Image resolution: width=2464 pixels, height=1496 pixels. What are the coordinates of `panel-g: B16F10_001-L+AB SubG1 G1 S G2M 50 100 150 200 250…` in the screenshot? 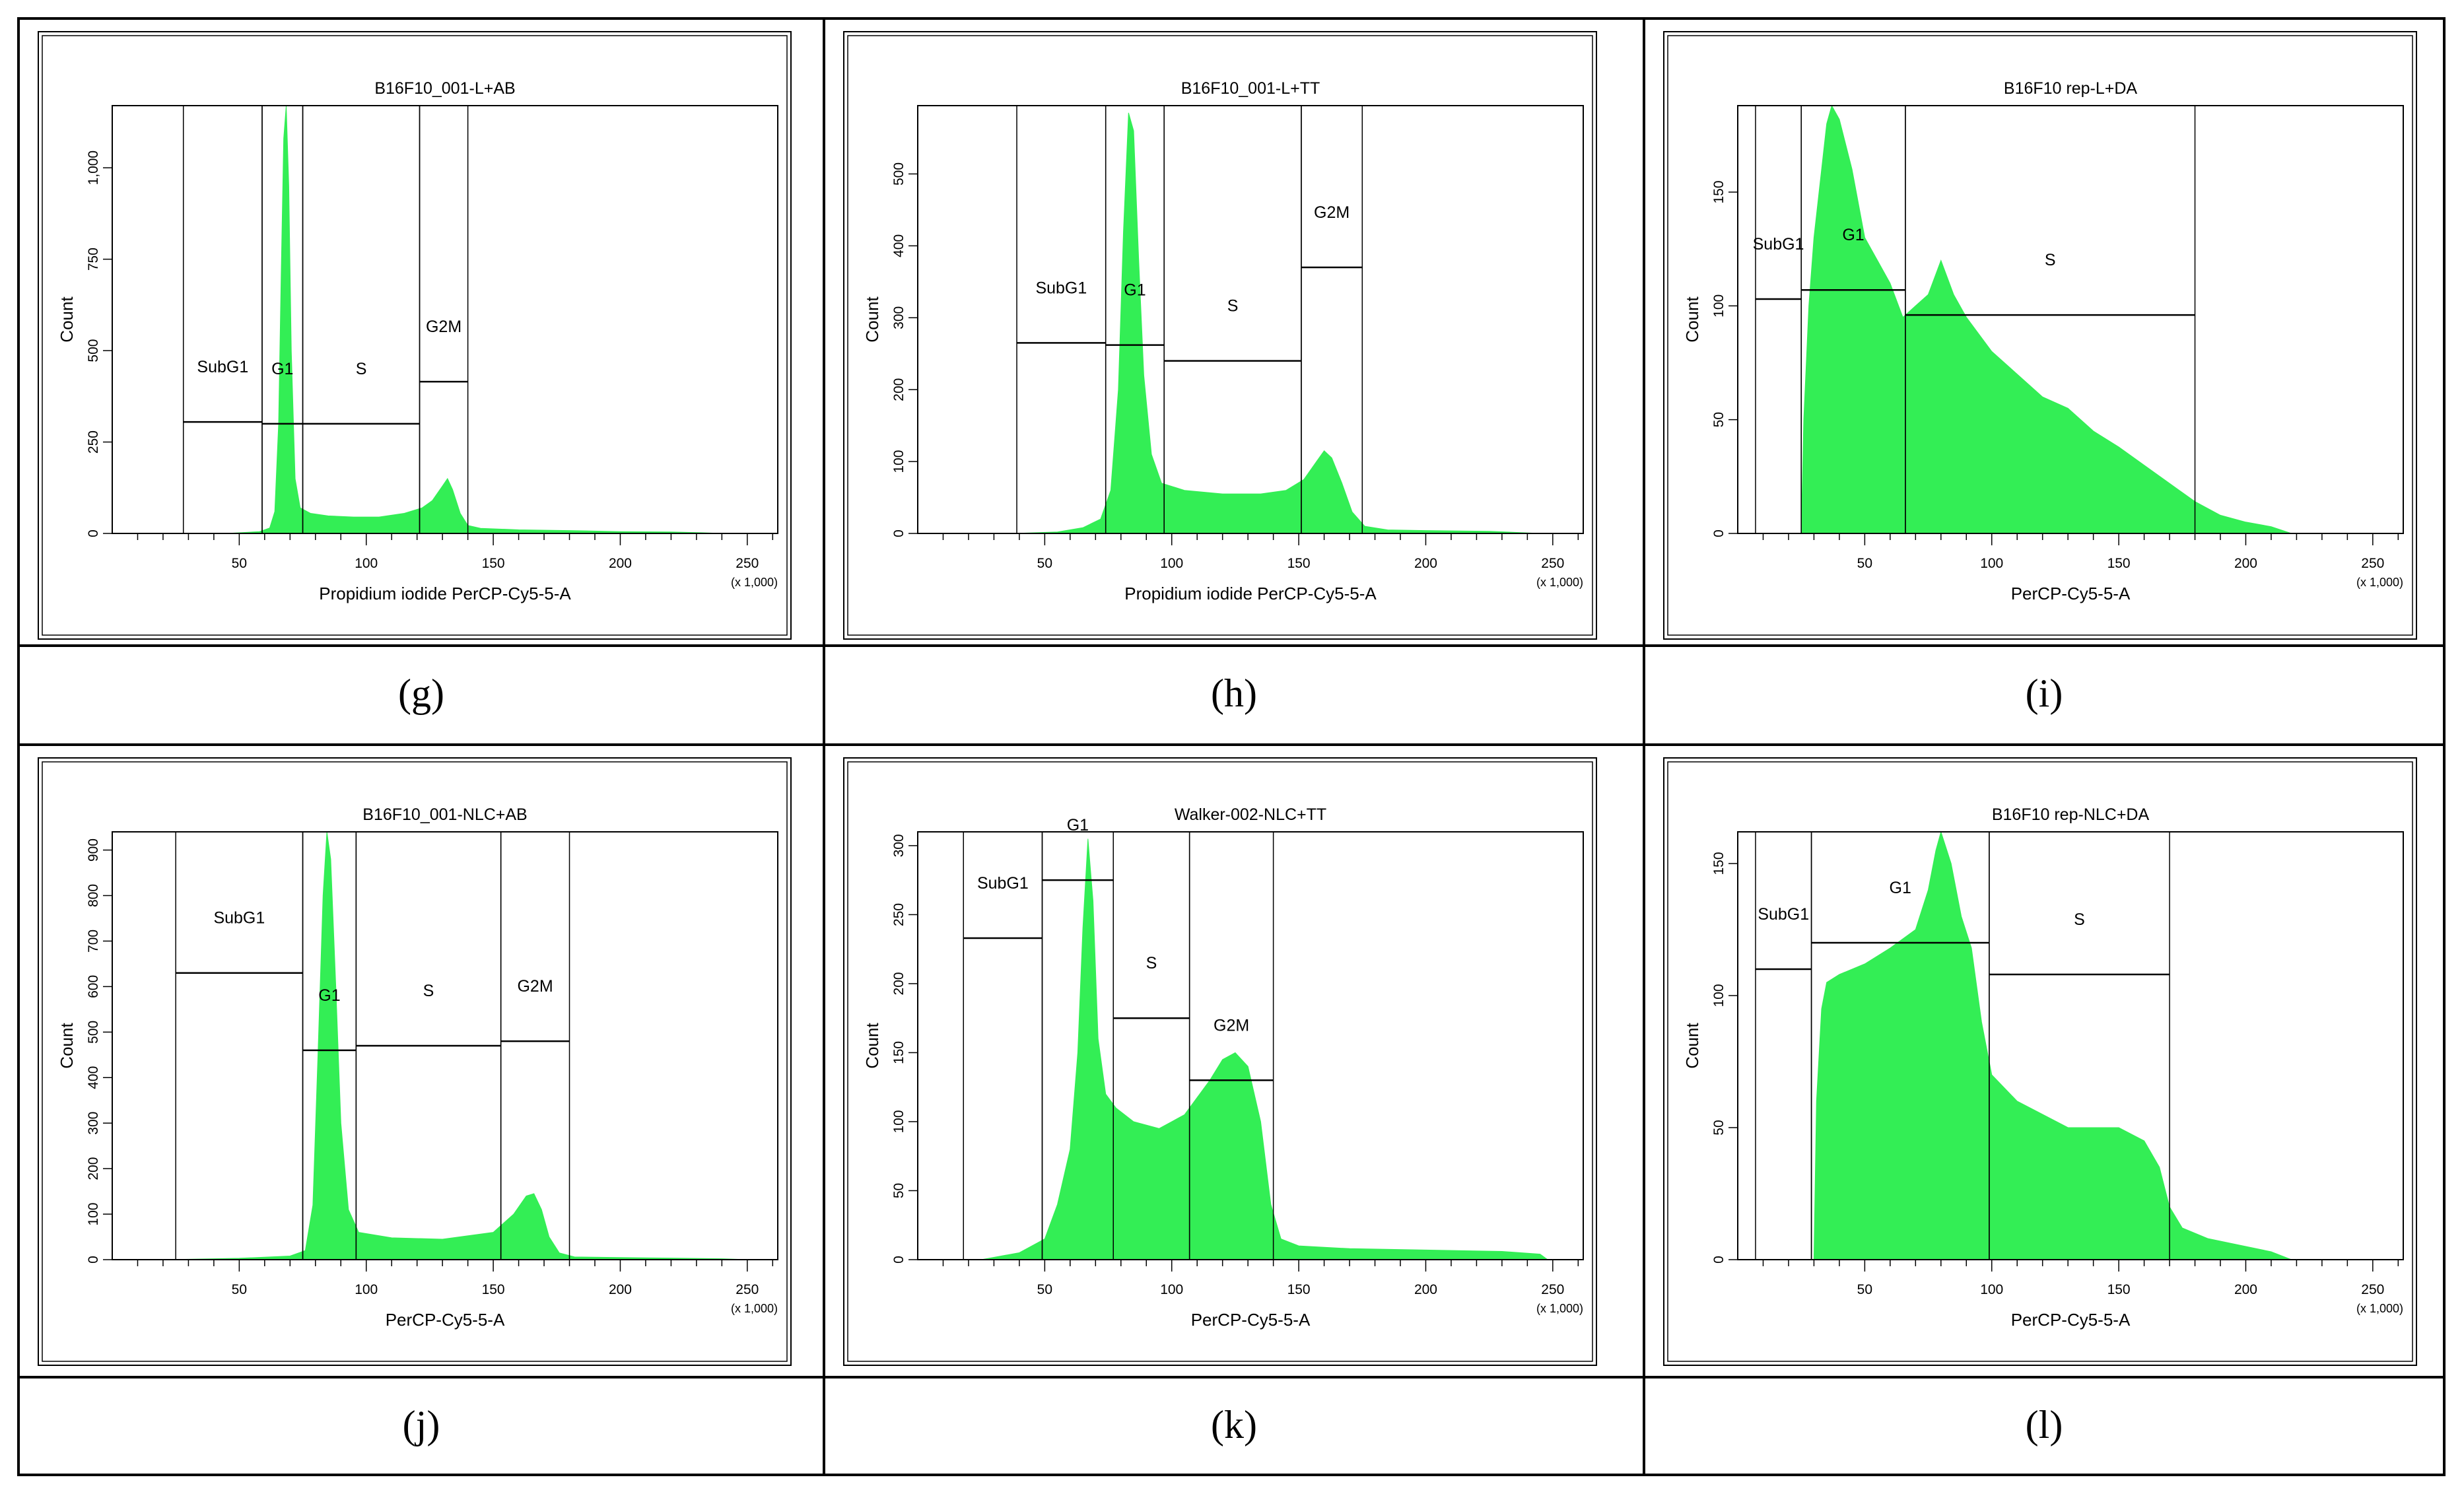 It's located at (415, 335).